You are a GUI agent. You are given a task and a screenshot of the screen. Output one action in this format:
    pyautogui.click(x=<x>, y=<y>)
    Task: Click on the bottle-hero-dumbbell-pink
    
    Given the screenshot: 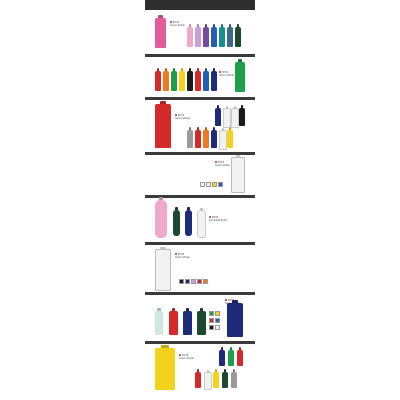 What is the action you would take?
    pyautogui.click(x=161, y=217)
    